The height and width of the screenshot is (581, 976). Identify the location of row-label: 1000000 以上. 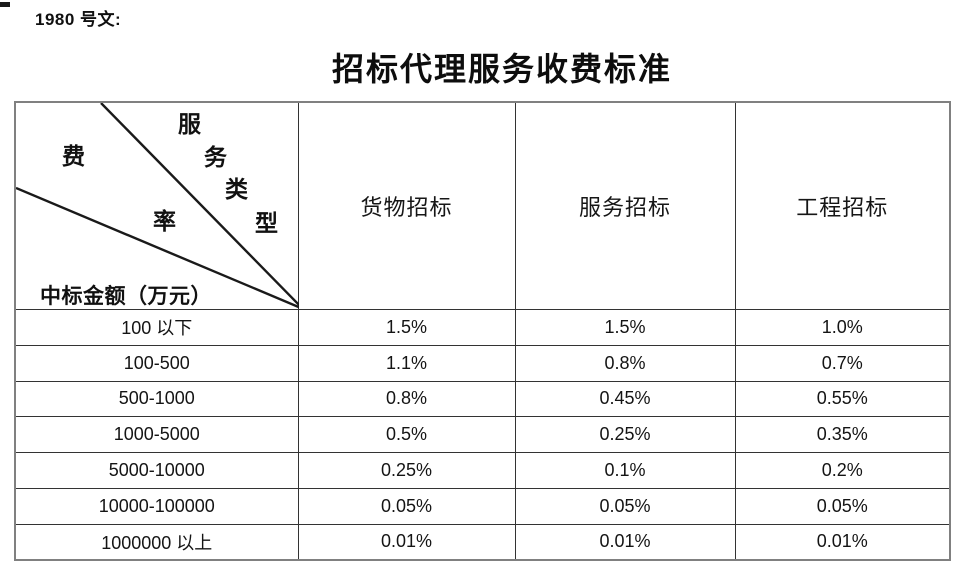
(156, 542).